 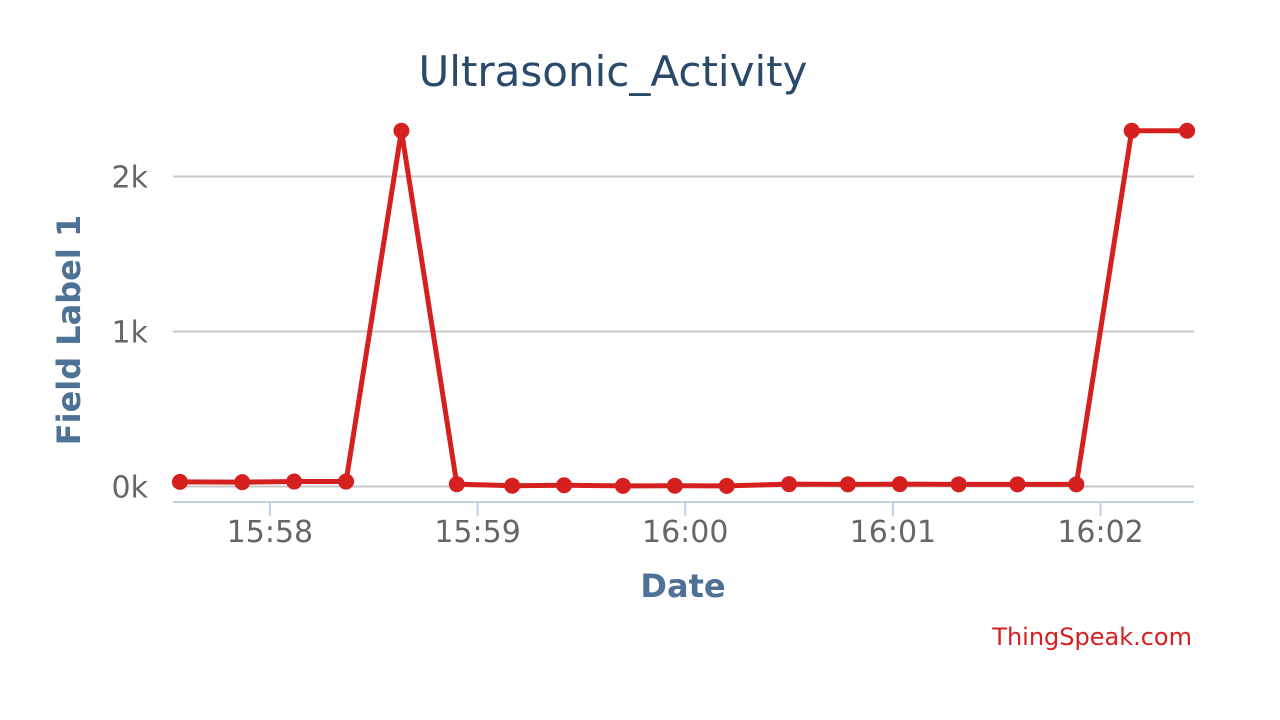 I want to click on x-axis, so click(x=683, y=508).